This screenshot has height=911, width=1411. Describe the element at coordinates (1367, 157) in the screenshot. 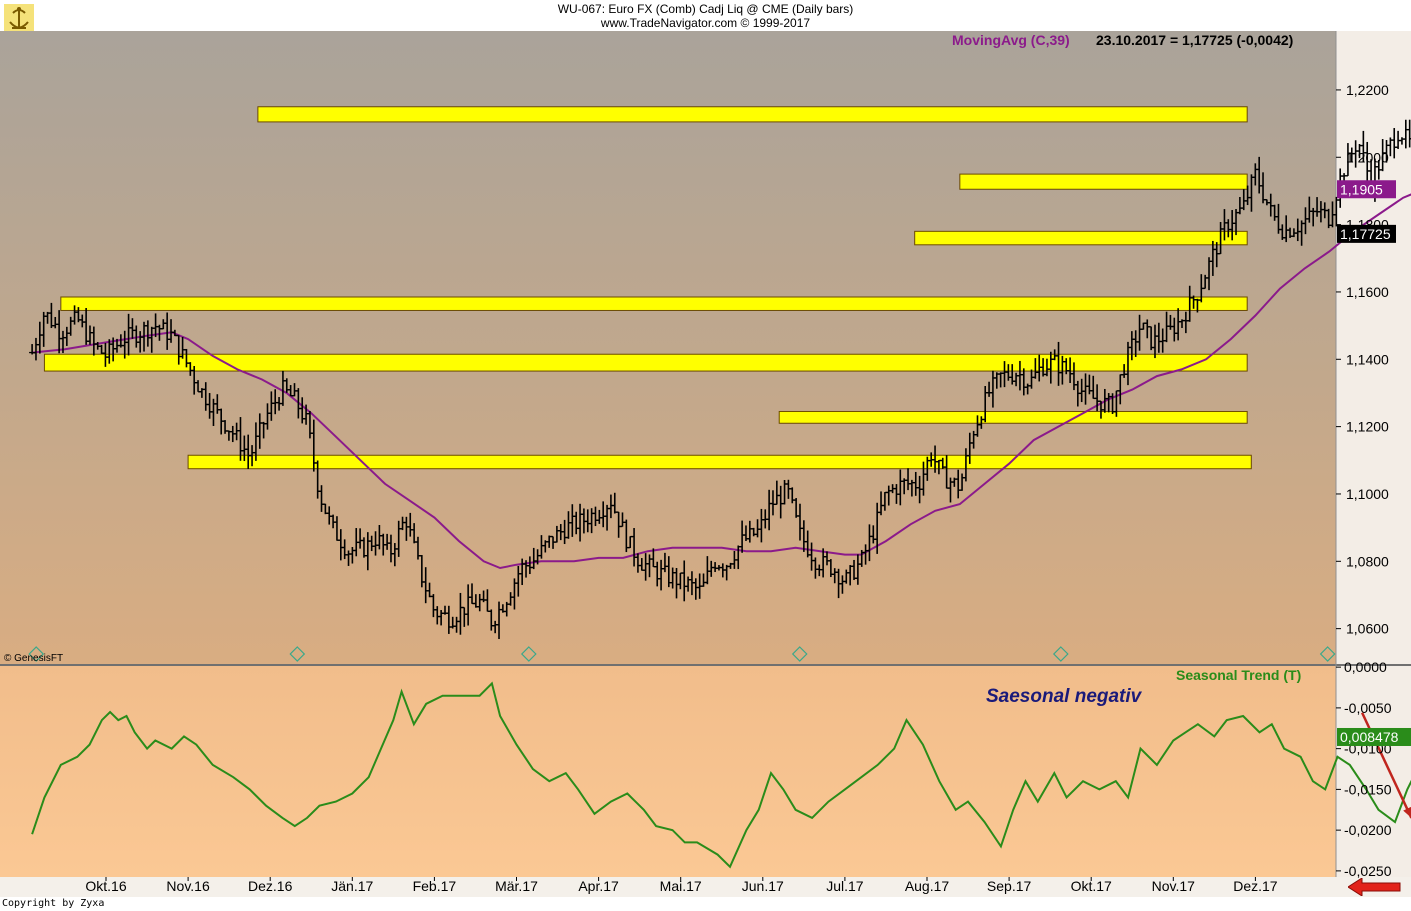

I see `price-axis-label: 1,2000` at that location.